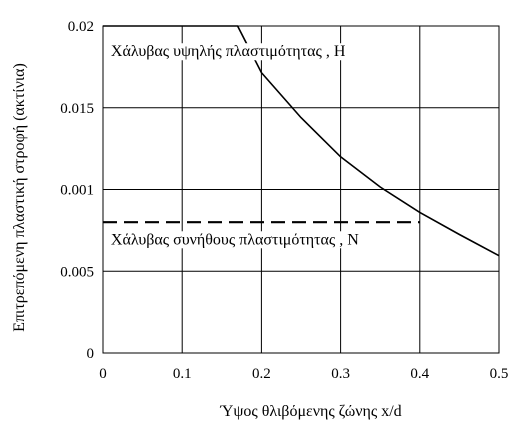 The image size is (531, 431). I want to click on y-tick-label-1: 0.005, so click(77, 272).